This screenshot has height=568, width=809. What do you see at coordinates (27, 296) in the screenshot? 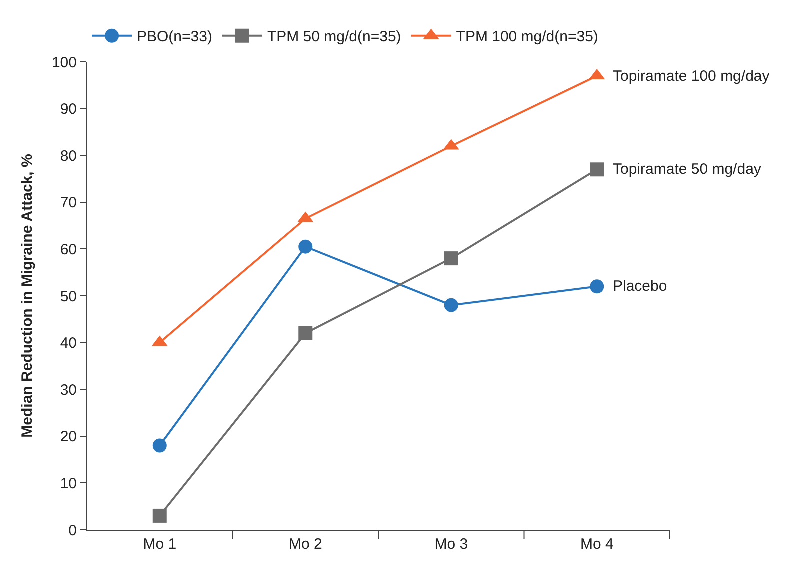
I see `y-axis-title: Median Reduction in Migraine Attack, %` at bounding box center [27, 296].